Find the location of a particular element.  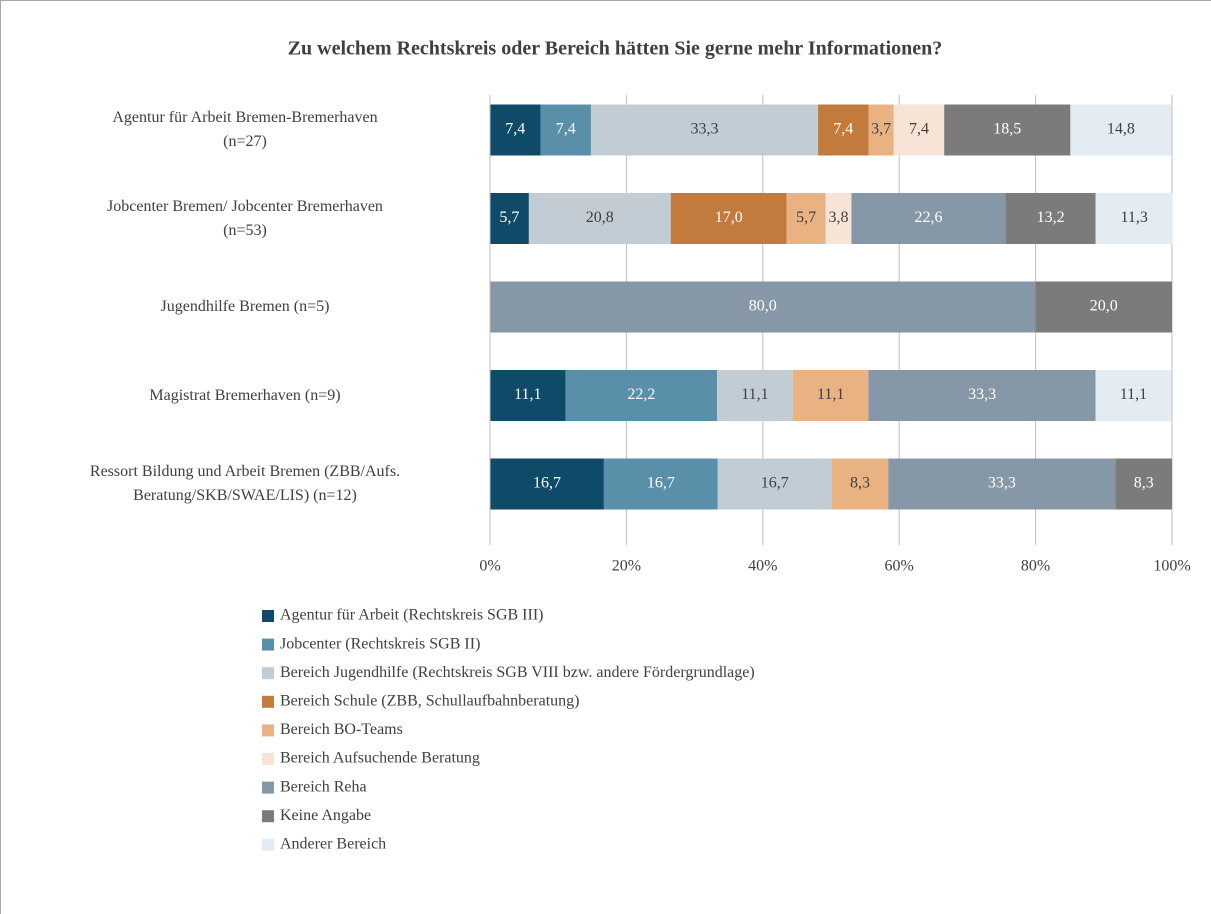

data-label: 18,5 is located at coordinates (1007, 129).